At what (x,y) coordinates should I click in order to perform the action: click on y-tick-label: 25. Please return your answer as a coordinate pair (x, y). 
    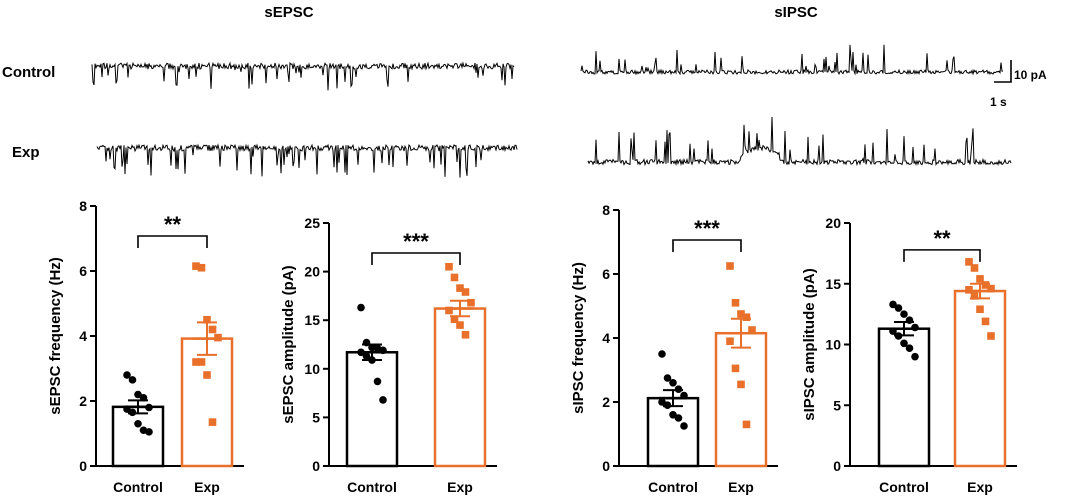
    Looking at the image, I should click on (312, 223).